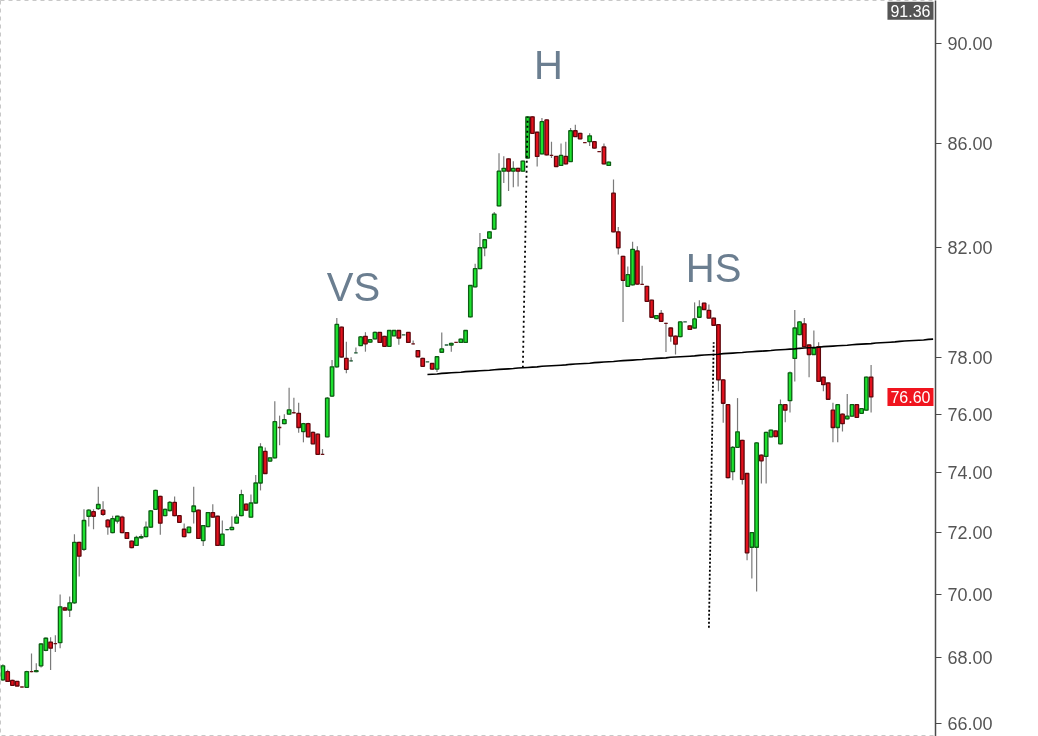  I want to click on y-tick-label: 66.00, so click(970, 723).